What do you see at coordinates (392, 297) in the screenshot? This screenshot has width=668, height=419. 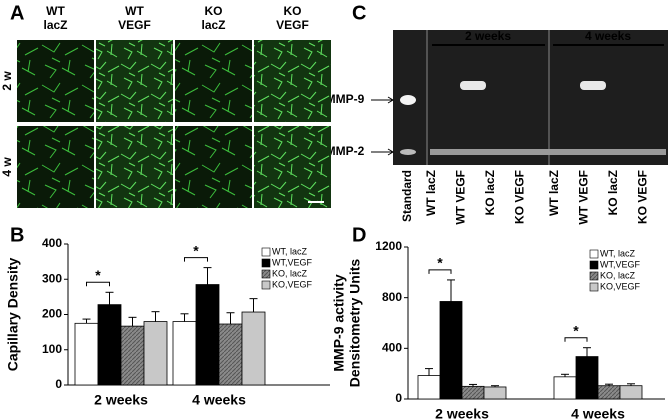 I see `y-tick-label: 800` at bounding box center [392, 297].